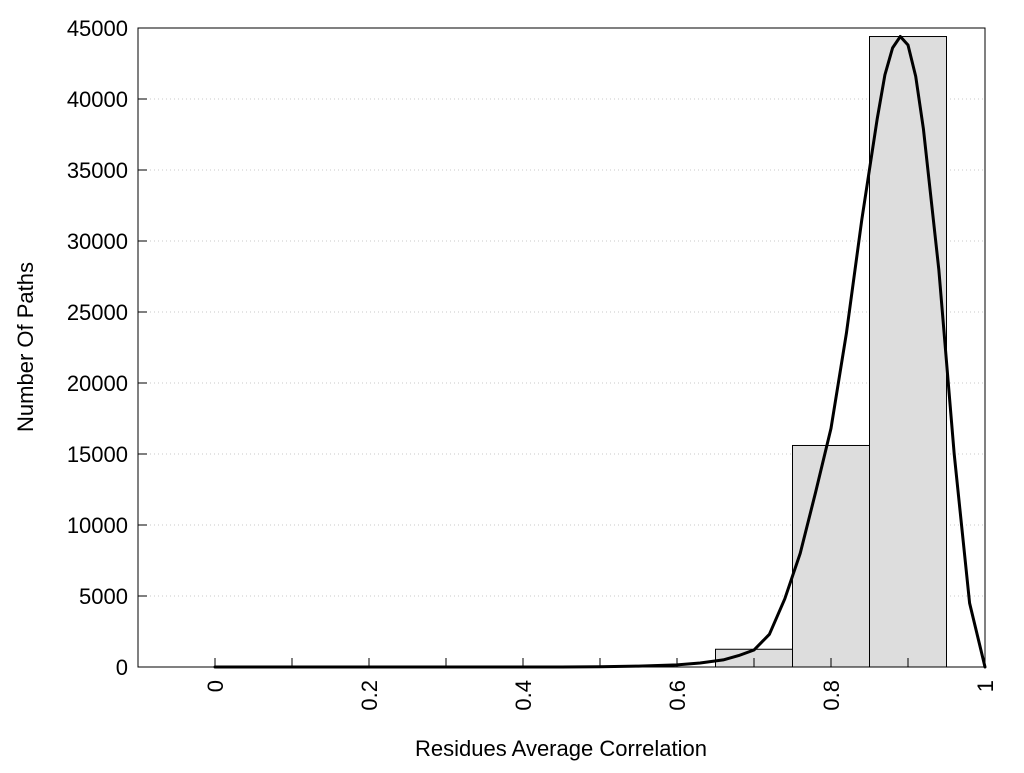 This screenshot has width=1024, height=773. I want to click on x-tick-label: 0.4, so click(523, 695).